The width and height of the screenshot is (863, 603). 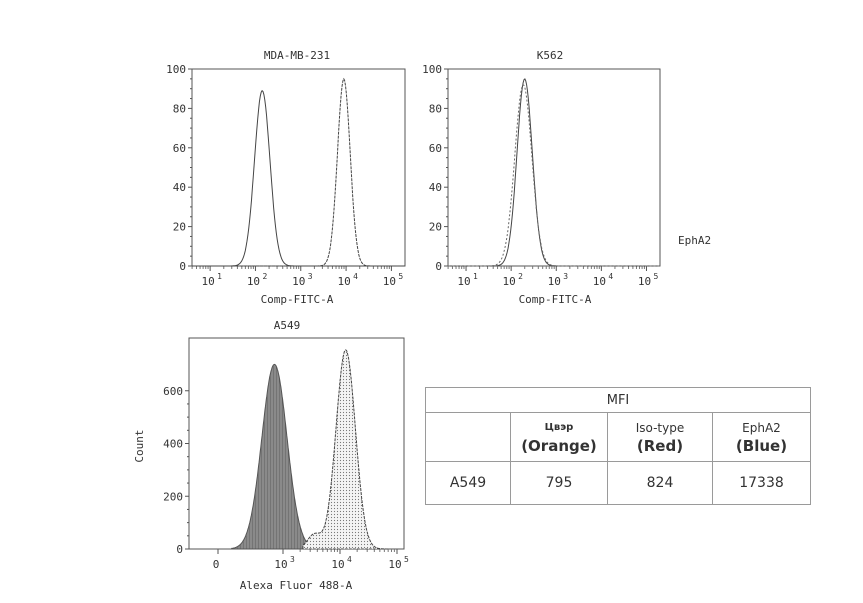 What do you see at coordinates (173, 496) in the screenshot?
I see `y-tick-label: 200` at bounding box center [173, 496].